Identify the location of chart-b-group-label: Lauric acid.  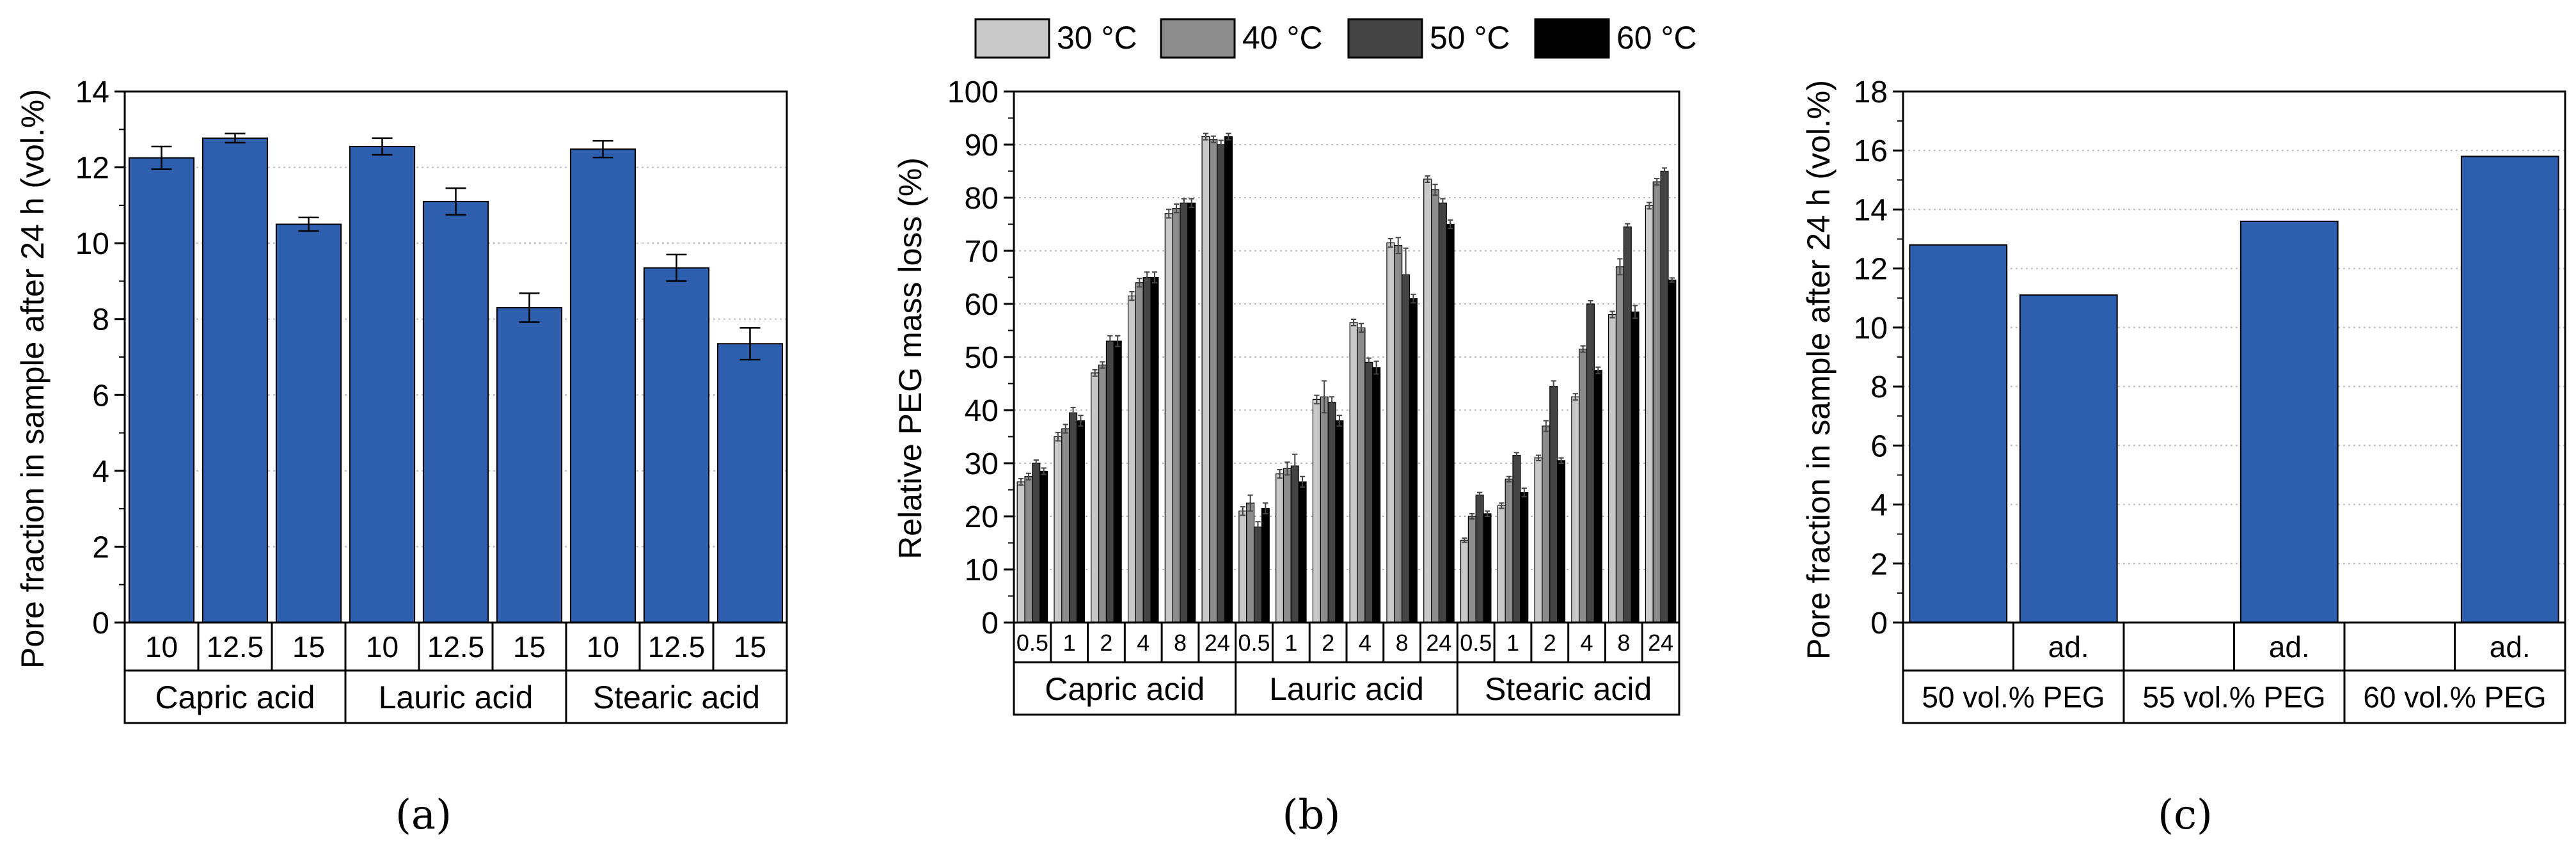
(1346, 689).